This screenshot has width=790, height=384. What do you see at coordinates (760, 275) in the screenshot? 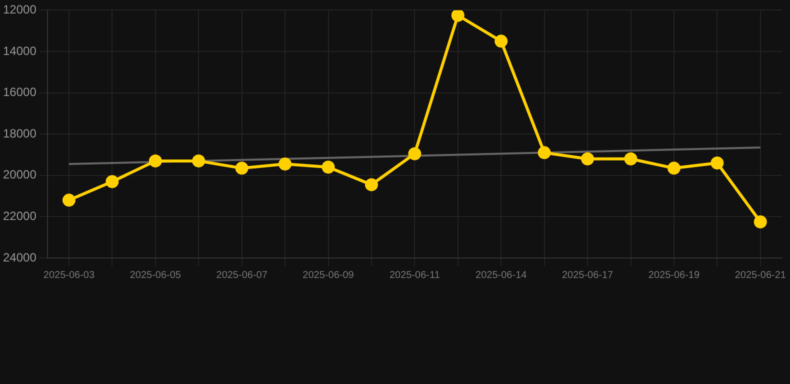
I see `x-tick-label: 2025-06-21` at bounding box center [760, 275].